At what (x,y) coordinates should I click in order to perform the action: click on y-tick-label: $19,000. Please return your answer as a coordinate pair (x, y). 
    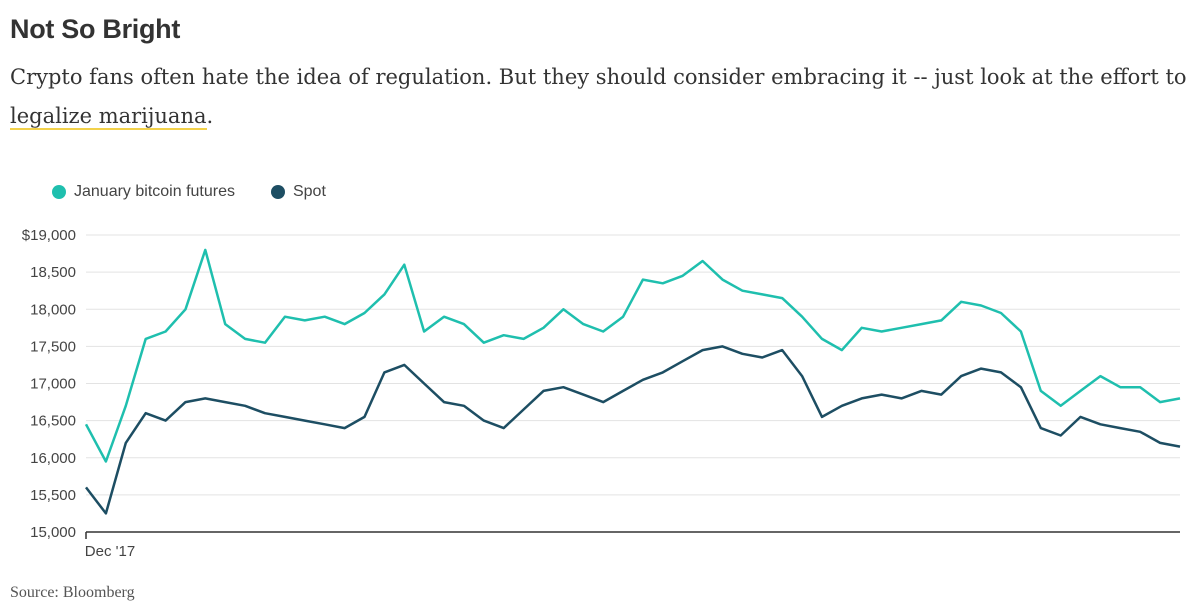
    Looking at the image, I should click on (49, 235).